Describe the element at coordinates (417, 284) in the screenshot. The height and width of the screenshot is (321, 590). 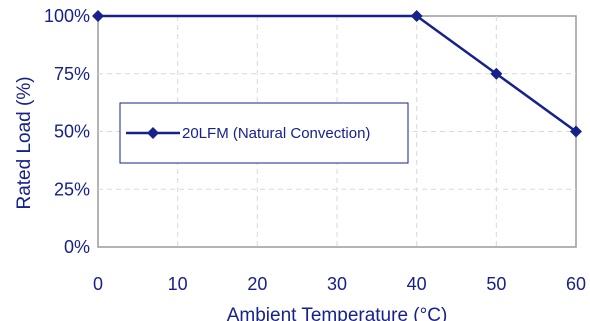
I see `x-tick-label: 40` at that location.